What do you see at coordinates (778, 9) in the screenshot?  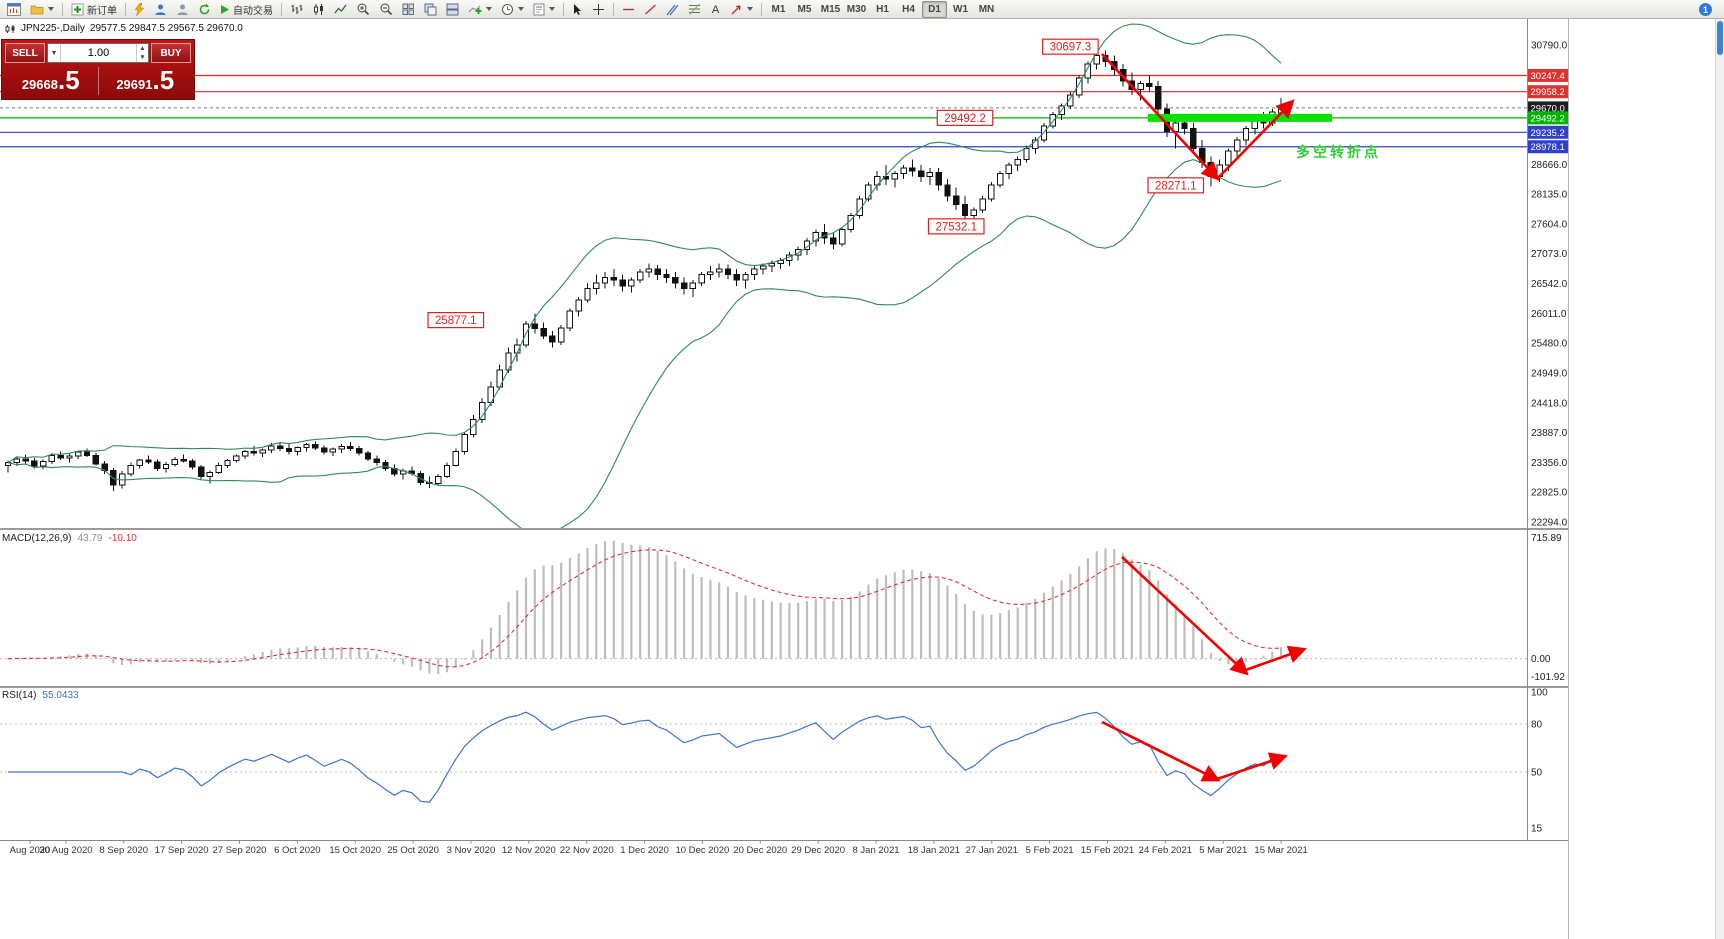 I see `timeframe-m1: M1` at bounding box center [778, 9].